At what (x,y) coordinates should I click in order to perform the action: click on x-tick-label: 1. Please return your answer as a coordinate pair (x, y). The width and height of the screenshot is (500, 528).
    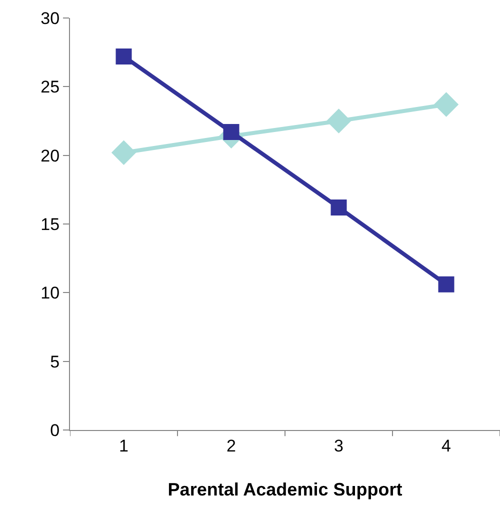
    Looking at the image, I should click on (123, 446).